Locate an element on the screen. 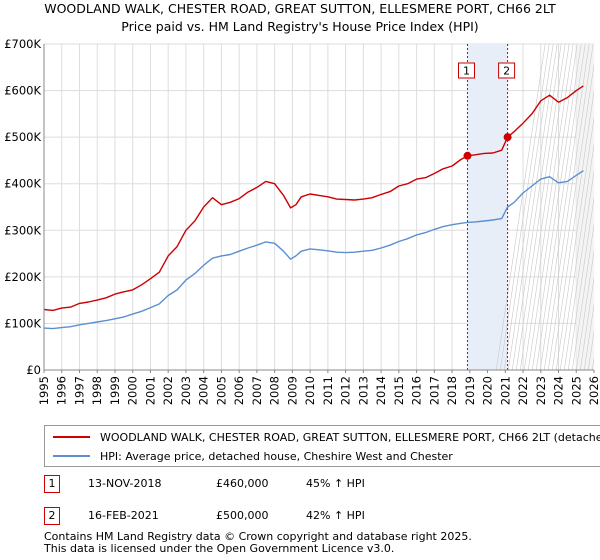 The height and width of the screenshot is (560, 600). x-tick-label: 2023 is located at coordinates (541, 390).